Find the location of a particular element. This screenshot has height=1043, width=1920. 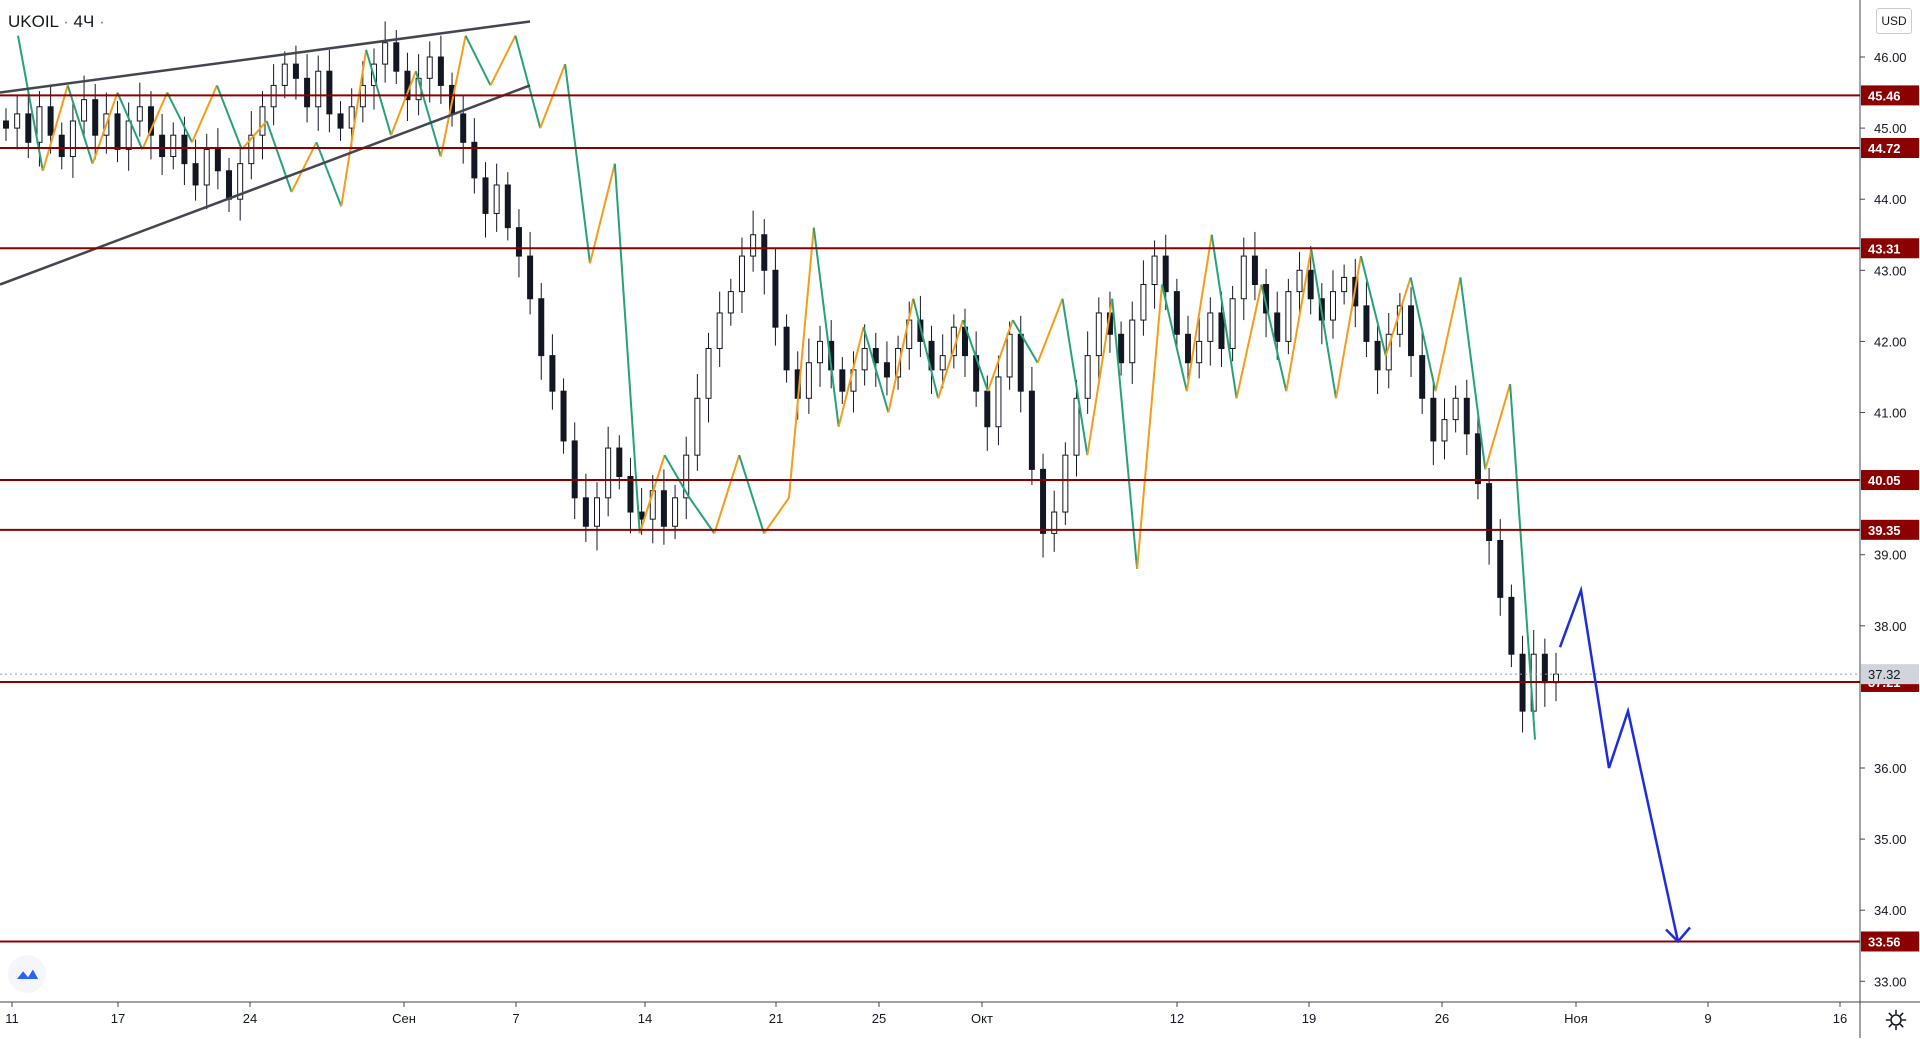

y-tick-label: 43.00 is located at coordinates (1890, 270).